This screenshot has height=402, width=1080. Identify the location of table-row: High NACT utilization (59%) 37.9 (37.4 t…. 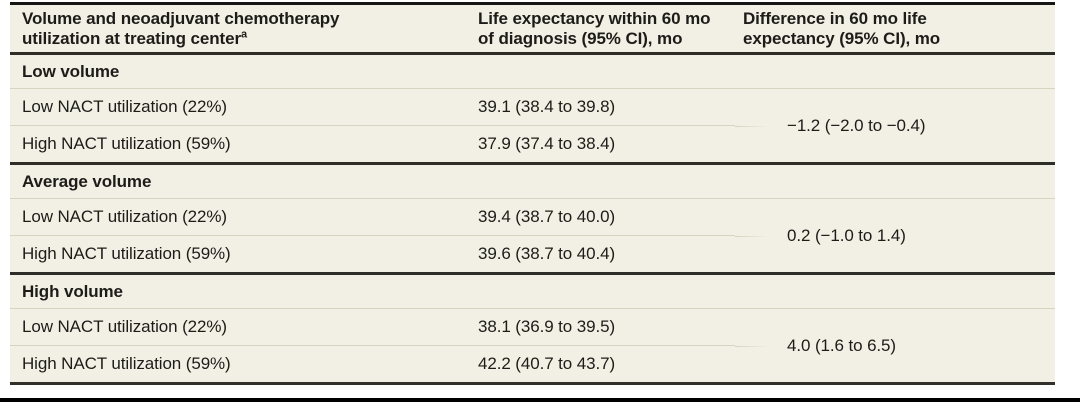
(532, 144).